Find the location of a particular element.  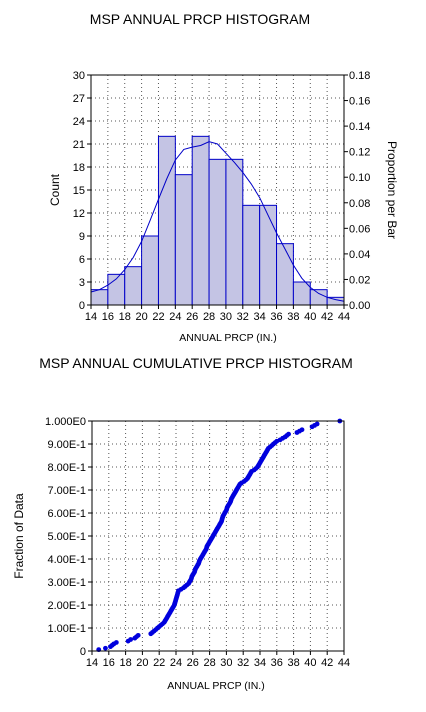

histogram-x-tick-label: 44 is located at coordinates (344, 317).